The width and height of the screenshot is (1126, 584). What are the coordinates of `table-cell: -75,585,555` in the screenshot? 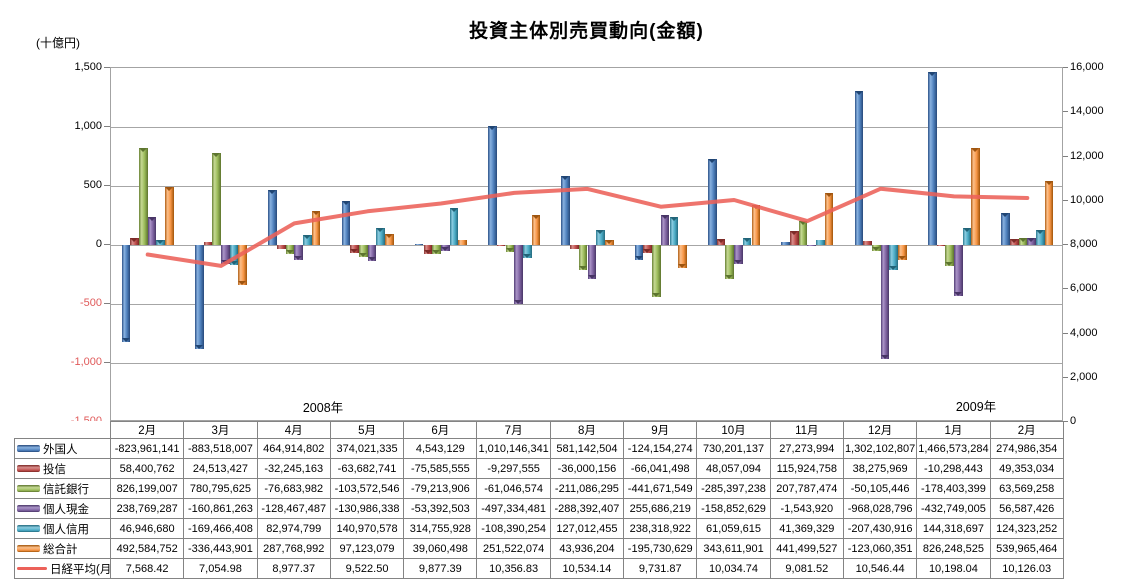 It's located at (440, 468).